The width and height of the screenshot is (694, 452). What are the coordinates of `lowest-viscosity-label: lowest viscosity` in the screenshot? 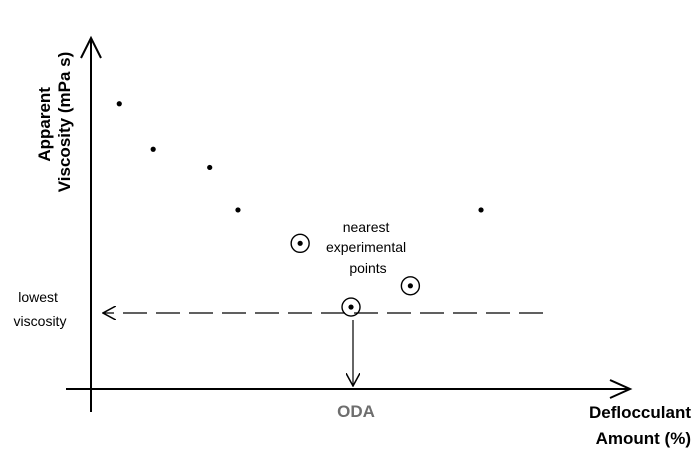 It's located at (40, 309).